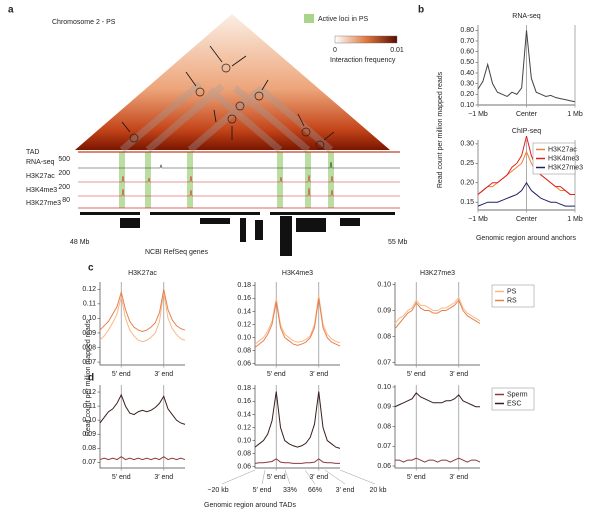 The height and width of the screenshot is (513, 607). I want to click on chart-title: H3K4me3, so click(297, 273).